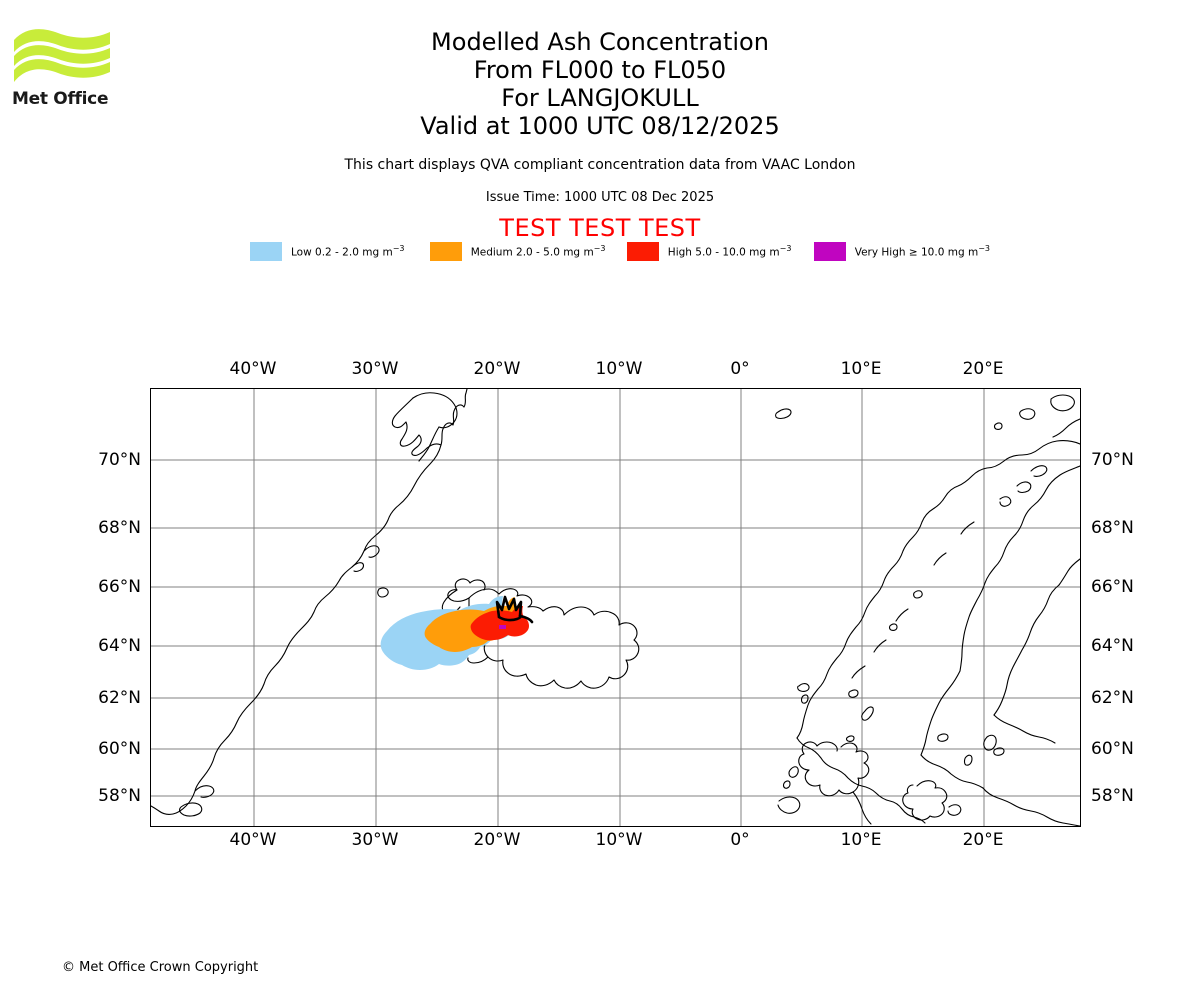 This screenshot has width=1200, height=1000. Describe the element at coordinates (160, 967) in the screenshot. I see `copyright-notice: © Met Office Crown Copyright` at that location.